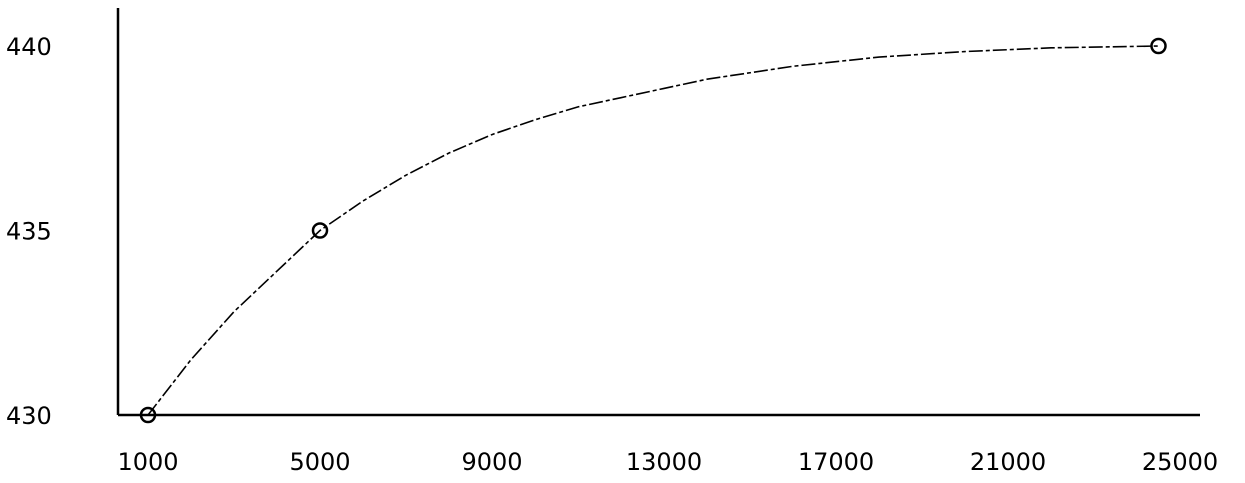  Describe the element at coordinates (147, 462) in the screenshot. I see `x-tick-label: 1000` at that location.